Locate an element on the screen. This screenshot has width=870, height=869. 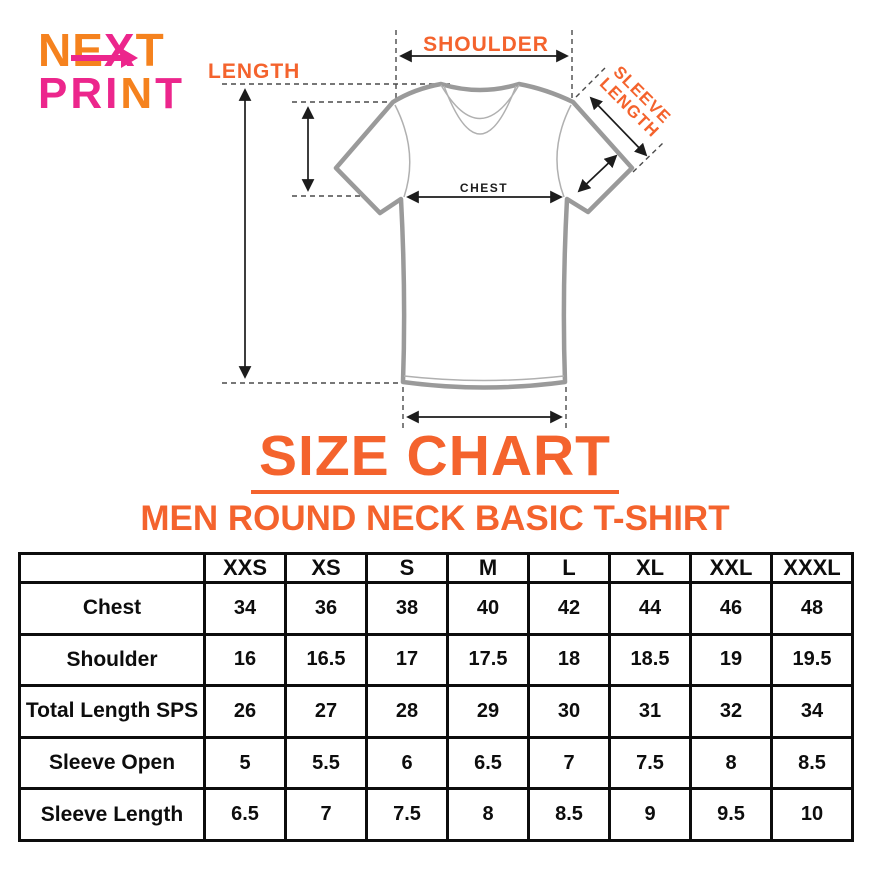
measurement-value-cell: 28 is located at coordinates (407, 711).